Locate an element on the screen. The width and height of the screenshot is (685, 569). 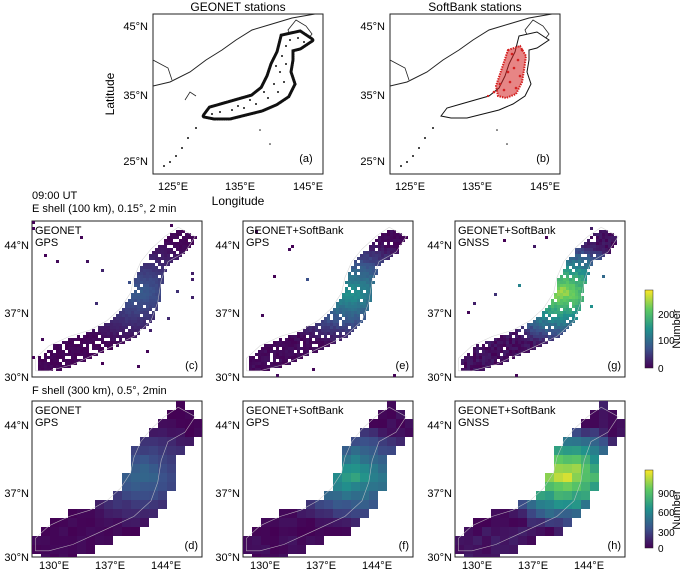
panel-f-ytick-0: 44°N is located at coordinates (227, 426).